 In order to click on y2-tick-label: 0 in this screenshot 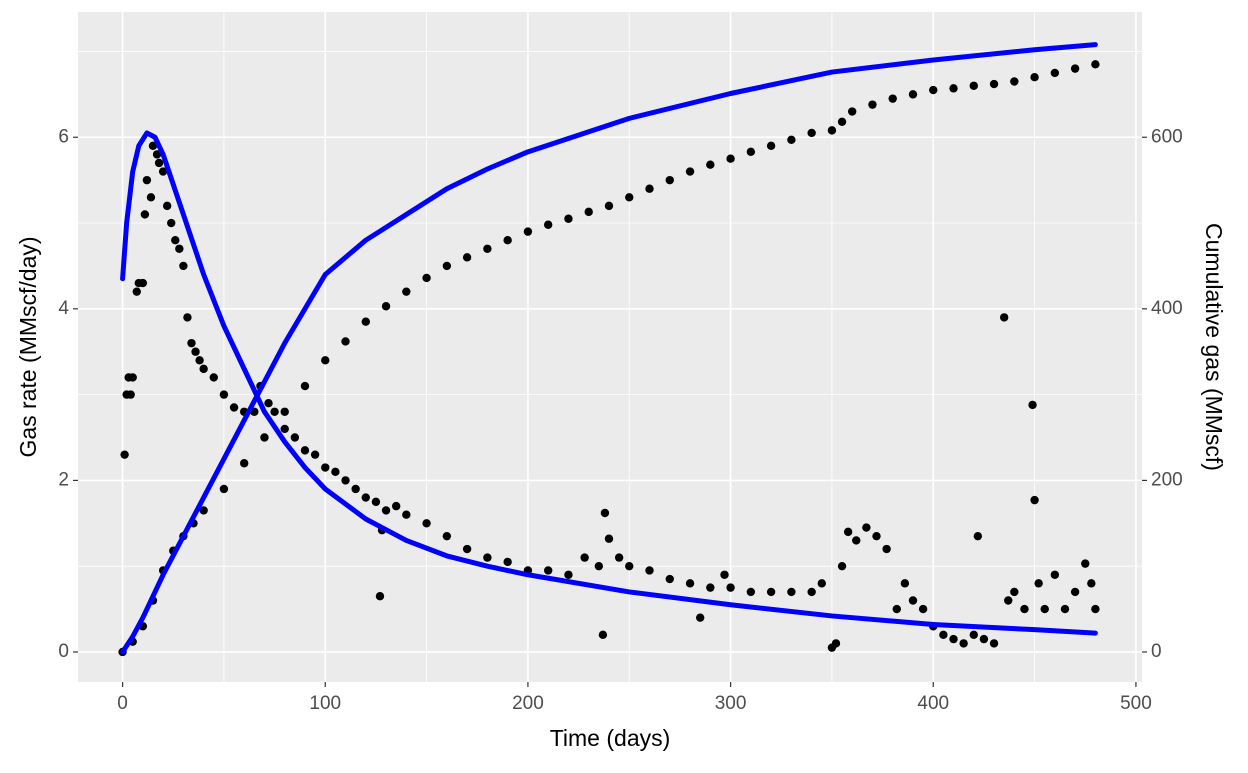, I will do `click(1156, 651)`.